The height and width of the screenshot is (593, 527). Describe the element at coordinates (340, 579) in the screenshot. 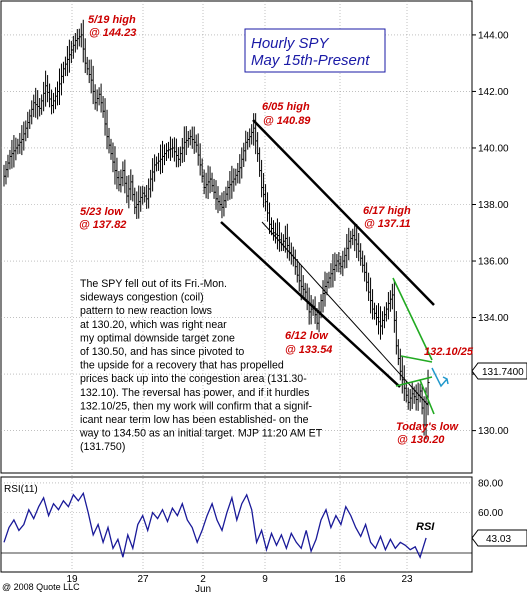

I see `time-tick-label: 16` at that location.